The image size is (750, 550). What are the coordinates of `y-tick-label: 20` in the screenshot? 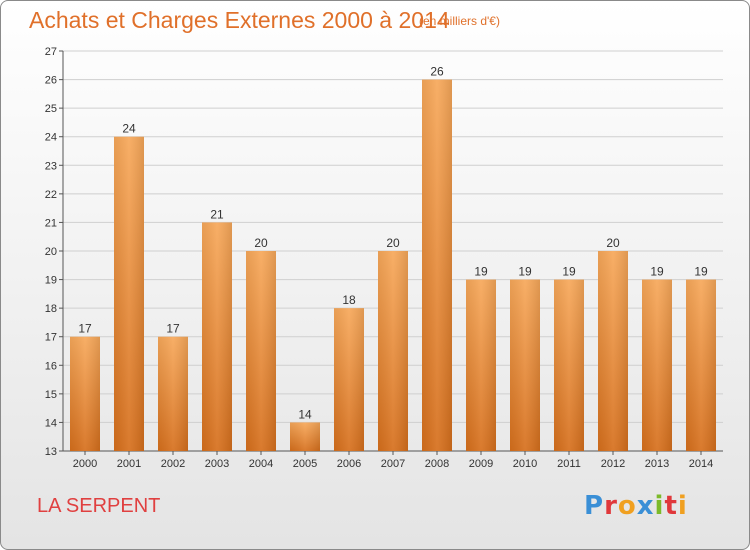 It's located at (51, 252).